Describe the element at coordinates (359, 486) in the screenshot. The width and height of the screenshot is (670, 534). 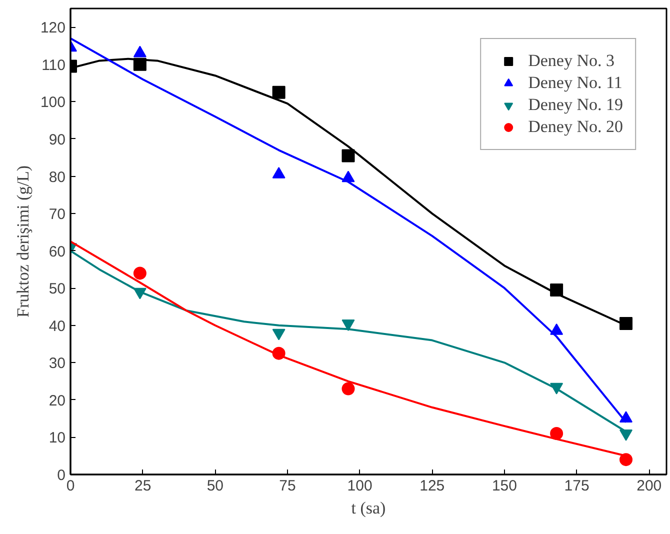
I see `x-tick-label: 100` at that location.